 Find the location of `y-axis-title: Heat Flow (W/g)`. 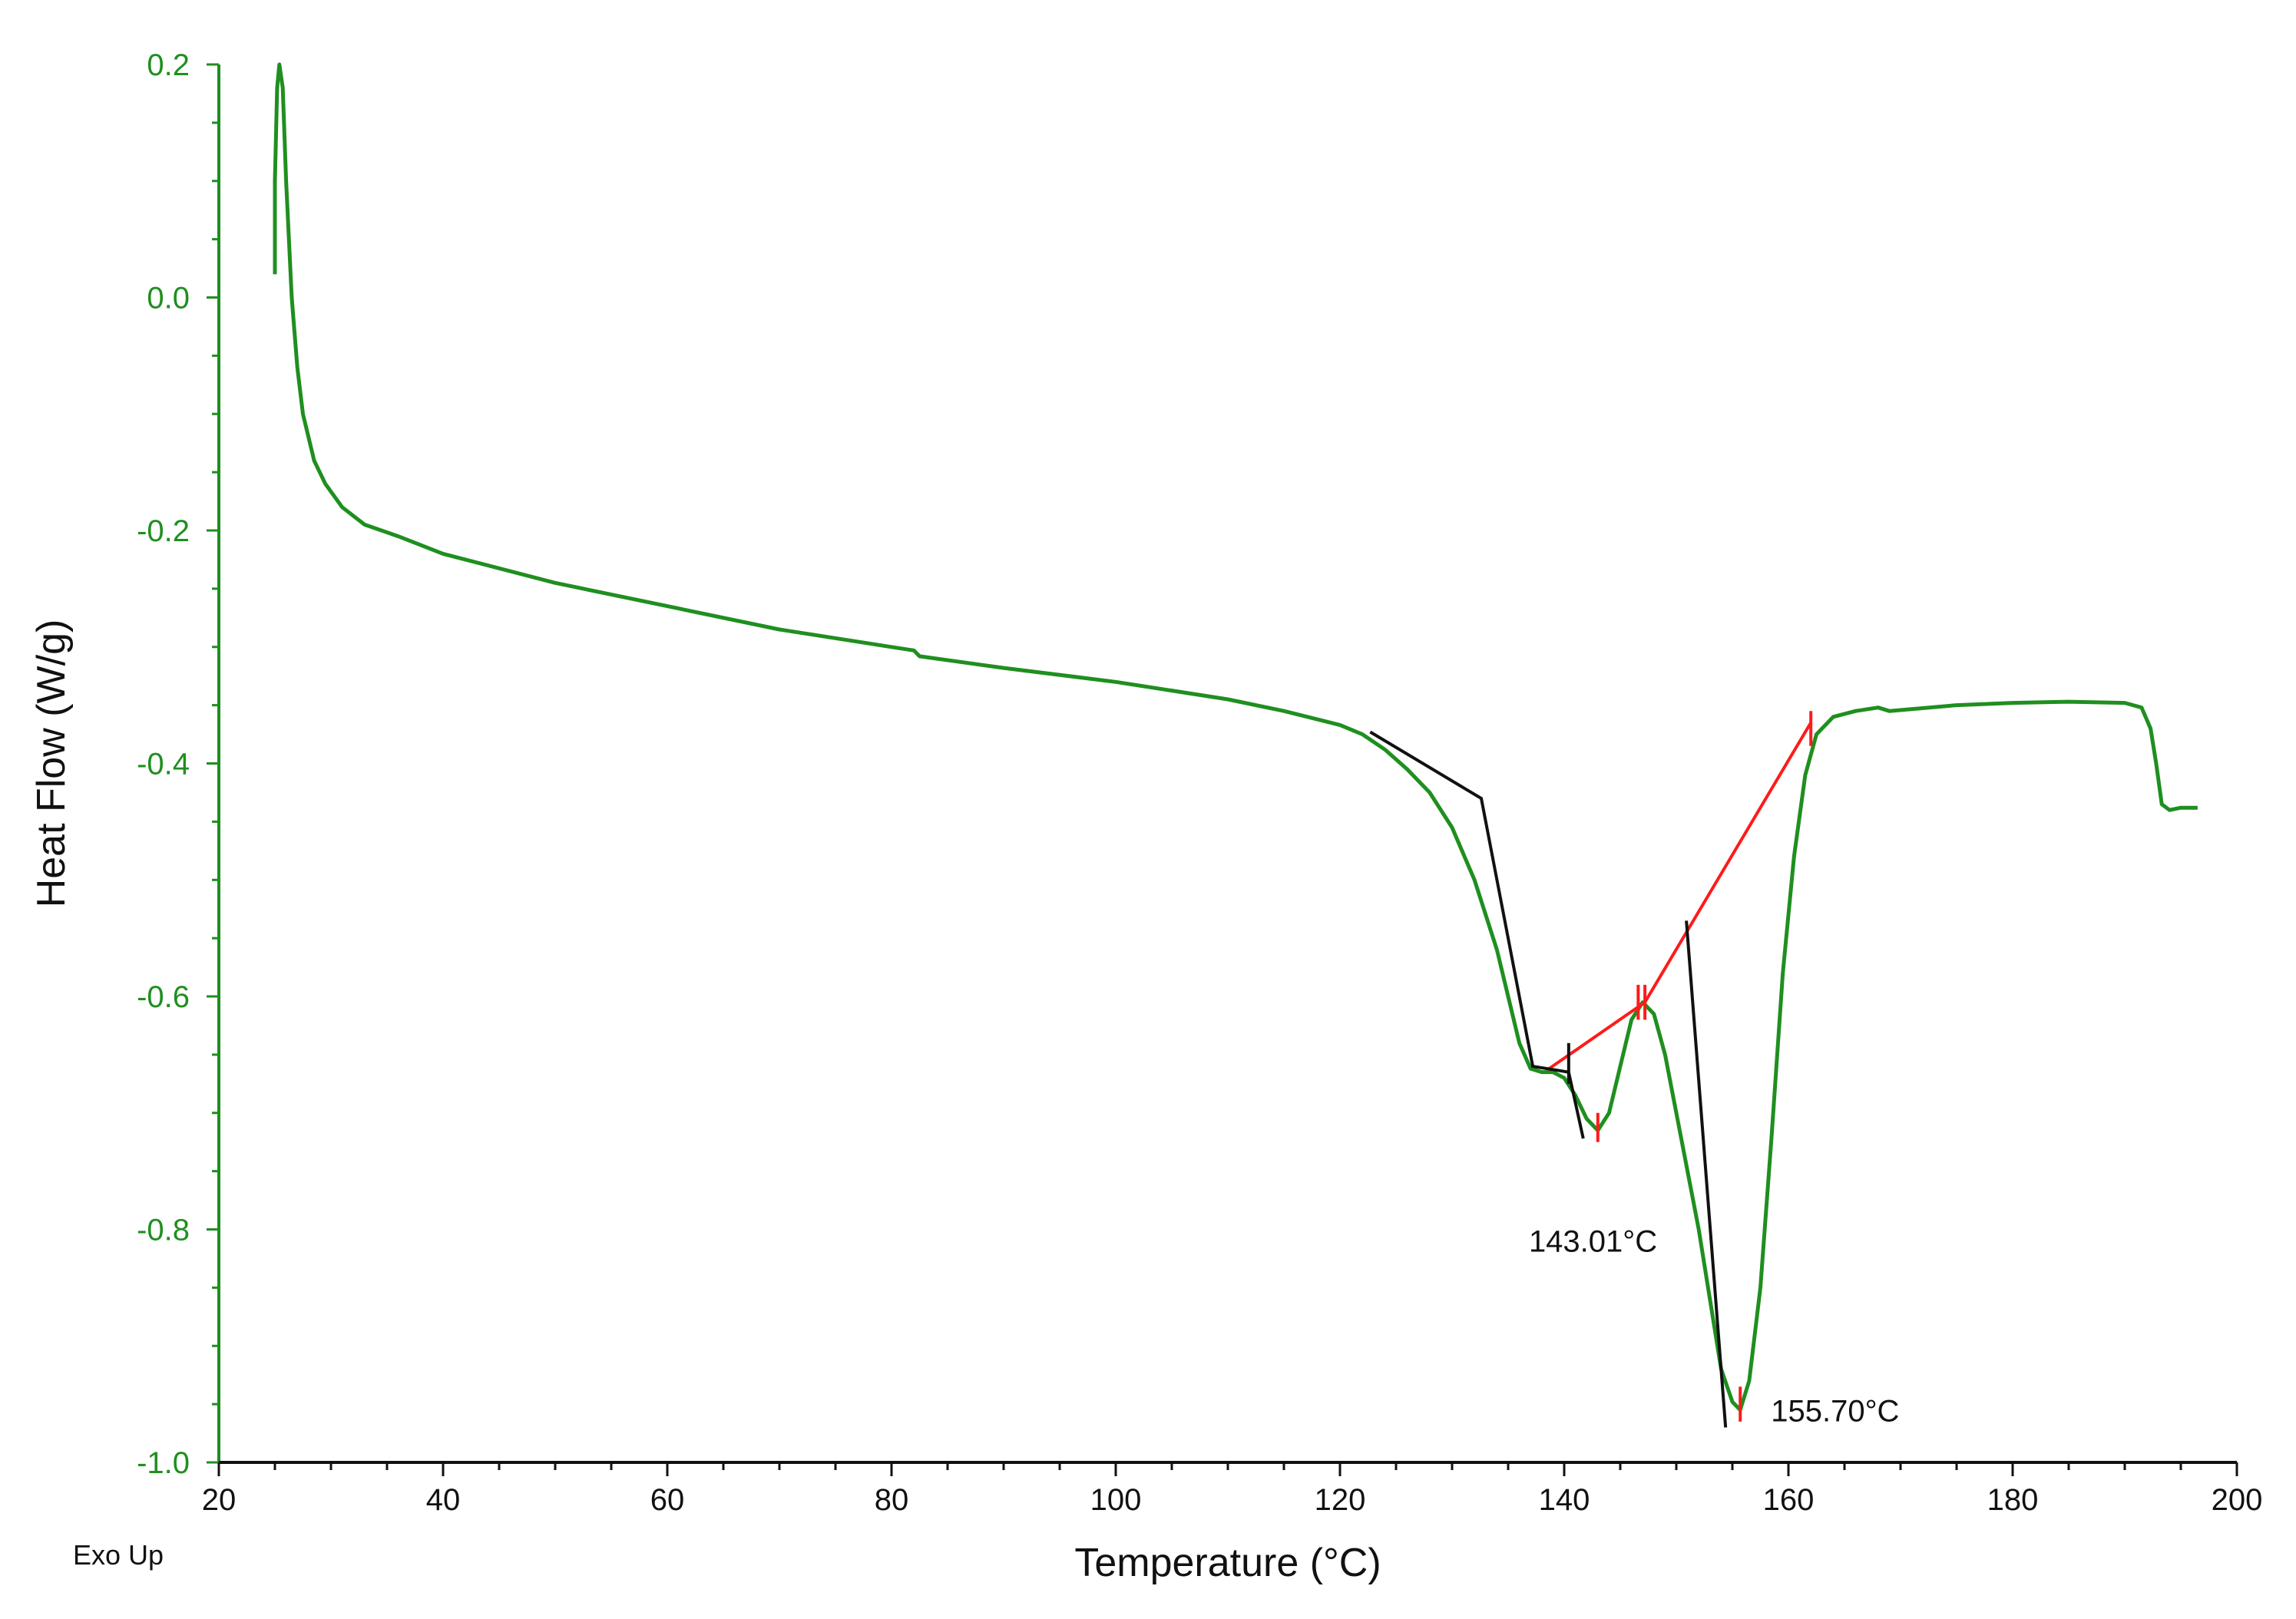

y-axis-title: Heat Flow (W/g) is located at coordinates (51, 764).